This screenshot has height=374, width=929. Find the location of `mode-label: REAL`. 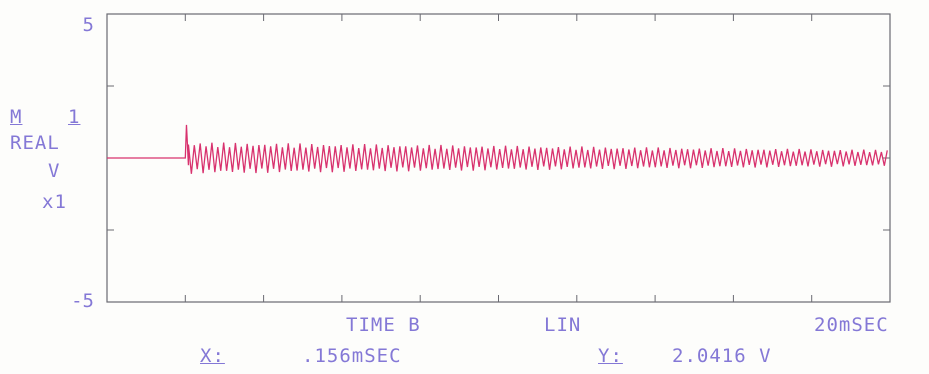

mode-label: REAL is located at coordinates (35, 143).